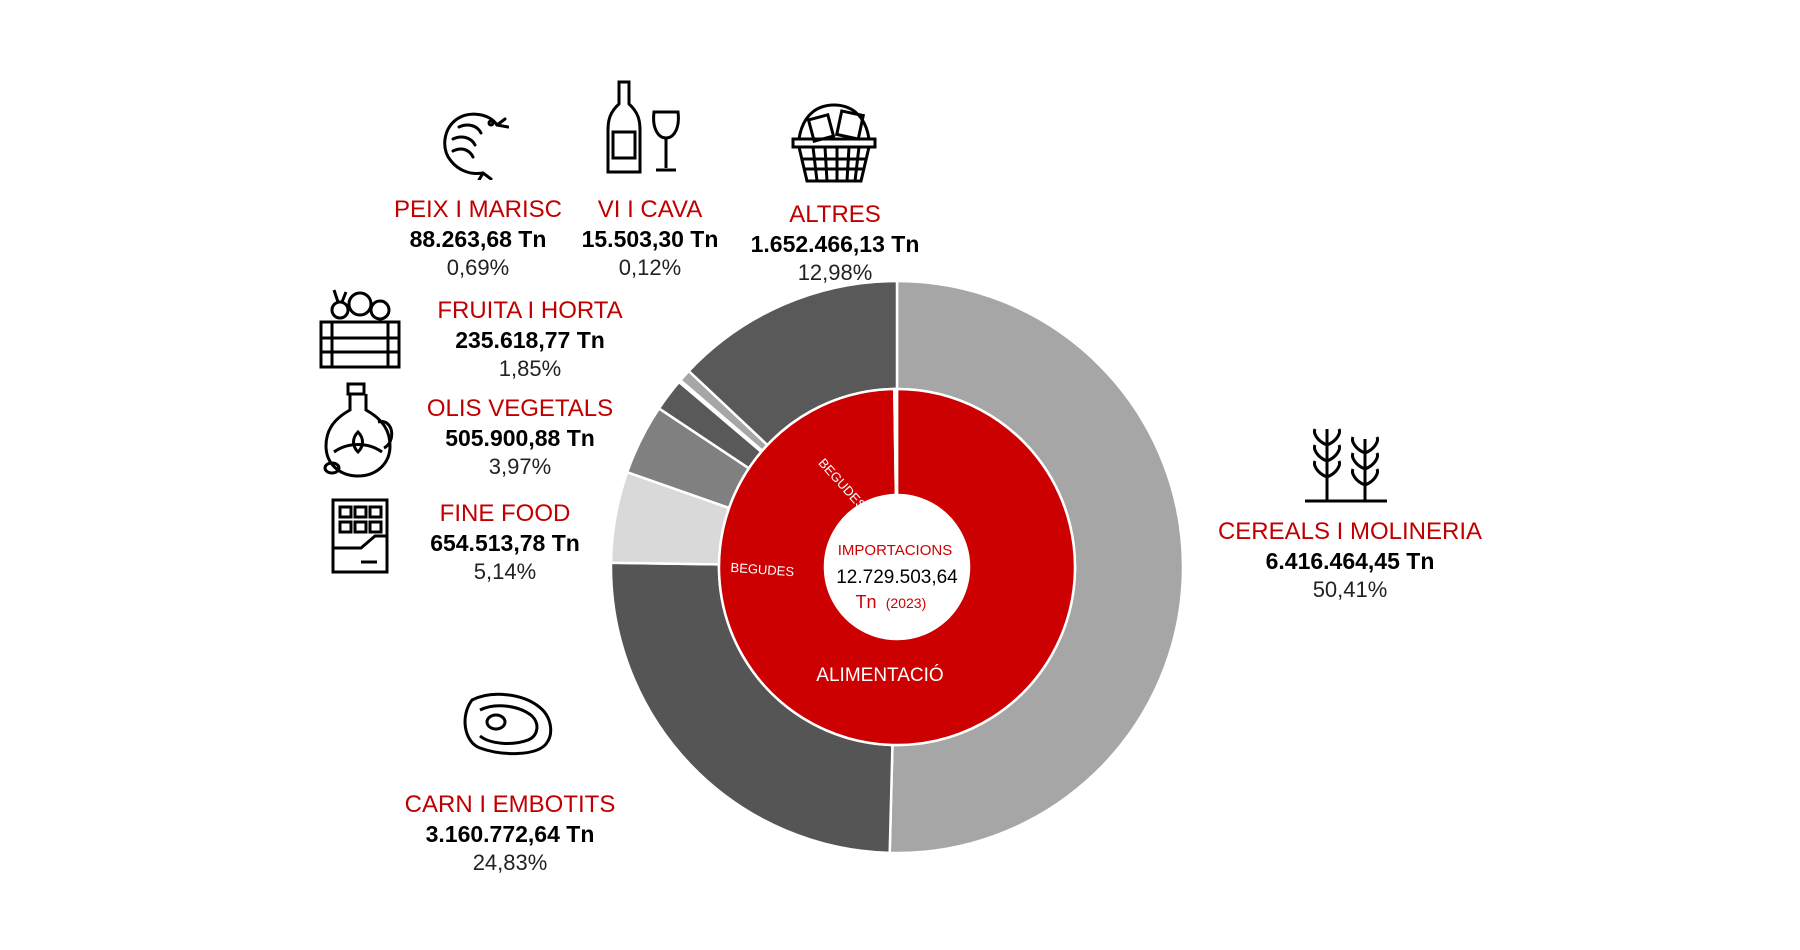 The image size is (1800, 950). Describe the element at coordinates (879, 675) in the screenshot. I see `inner-label-alimentacio: ALIMENTACIÓ` at that location.